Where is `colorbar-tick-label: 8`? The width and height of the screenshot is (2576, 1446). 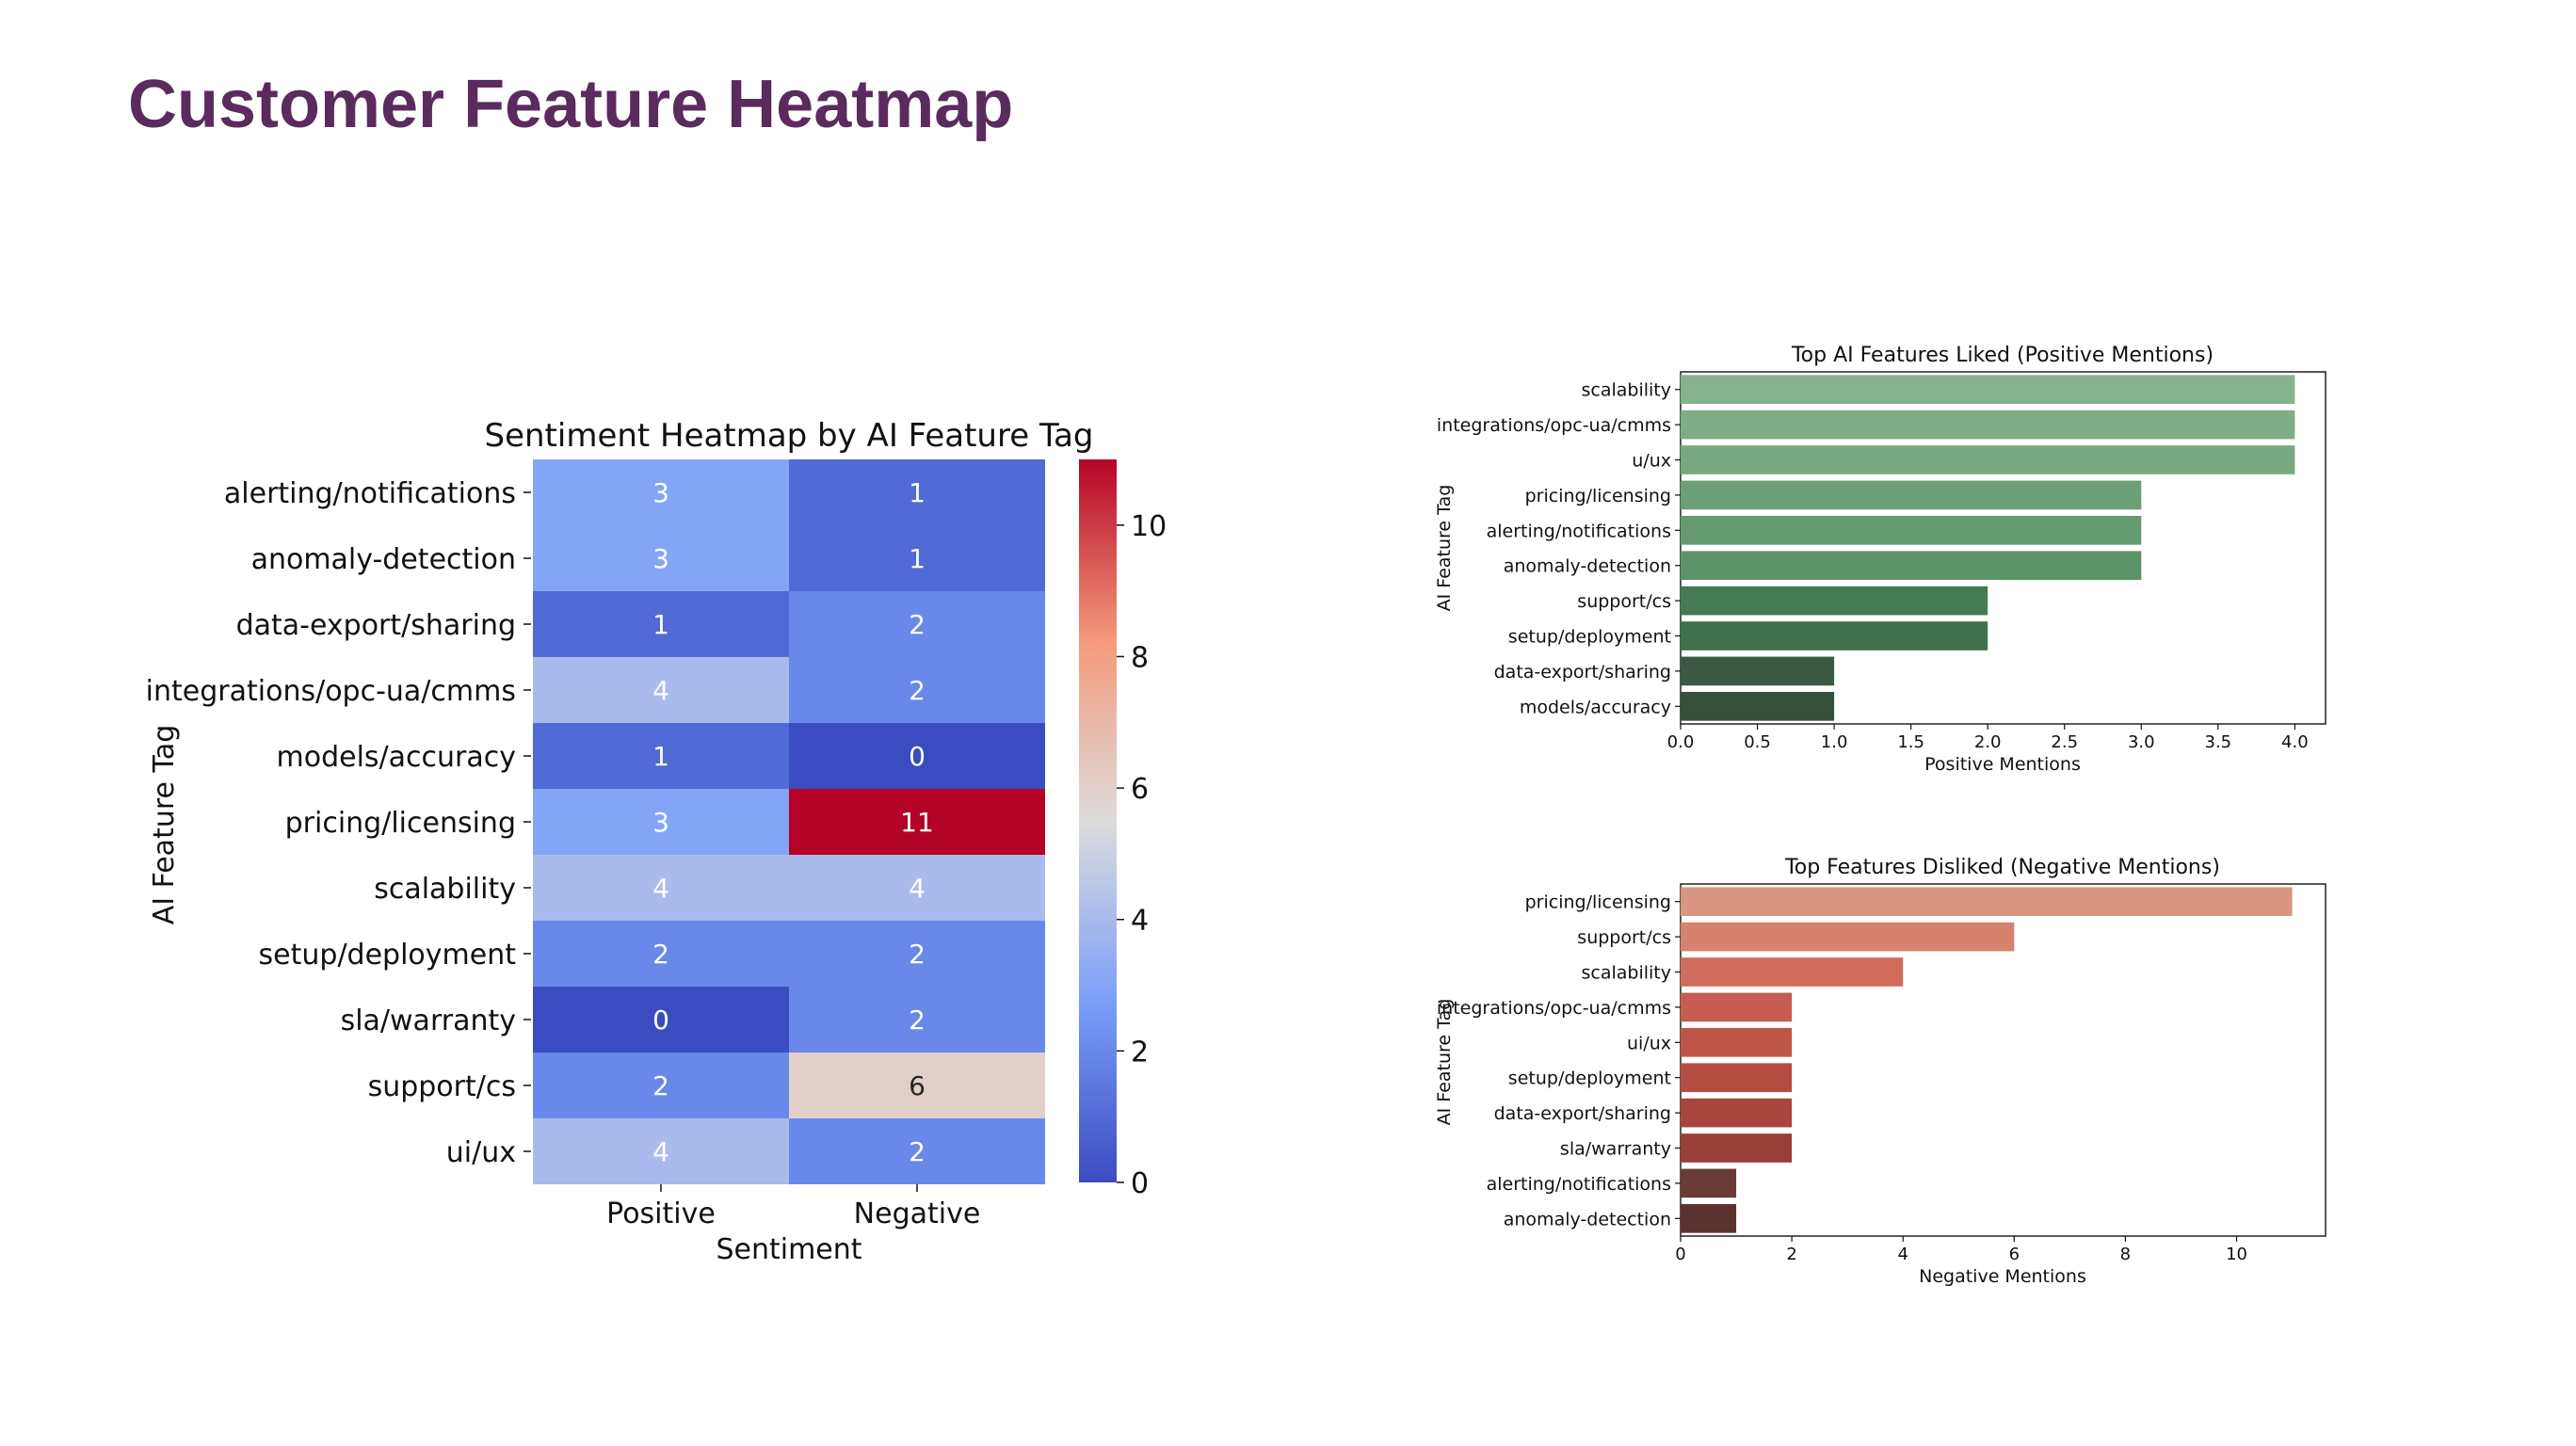
colorbar-tick-label: 8 is located at coordinates (1140, 657).